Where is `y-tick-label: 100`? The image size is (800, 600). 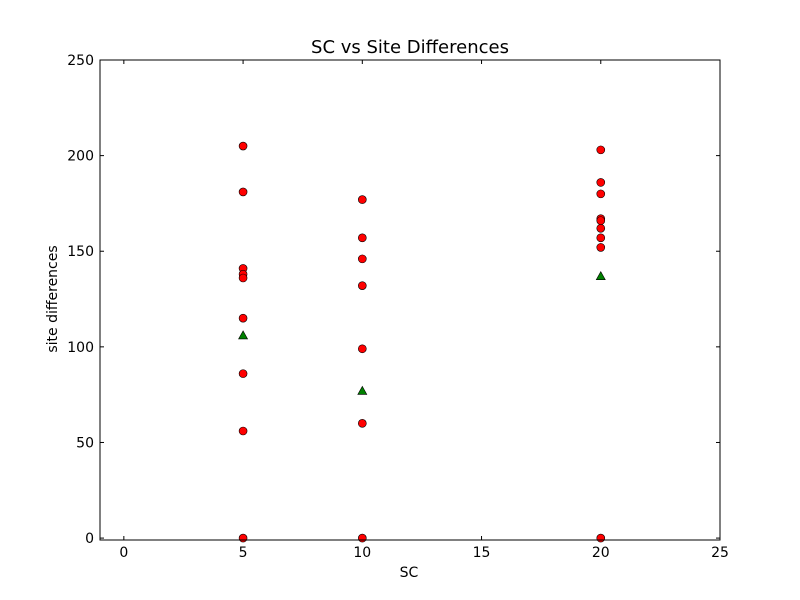
y-tick-label: 100 is located at coordinates (80, 348).